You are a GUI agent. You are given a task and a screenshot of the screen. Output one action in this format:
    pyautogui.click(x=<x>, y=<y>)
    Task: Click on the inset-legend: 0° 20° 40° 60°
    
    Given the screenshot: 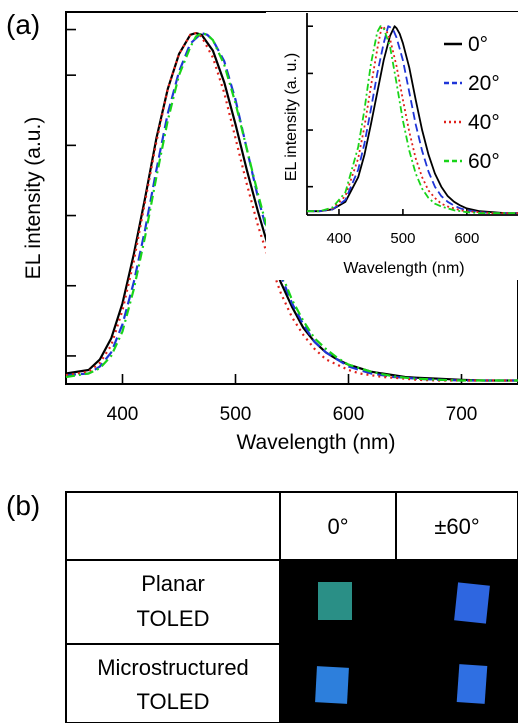 What is the action you would take?
    pyautogui.click(x=472, y=103)
    